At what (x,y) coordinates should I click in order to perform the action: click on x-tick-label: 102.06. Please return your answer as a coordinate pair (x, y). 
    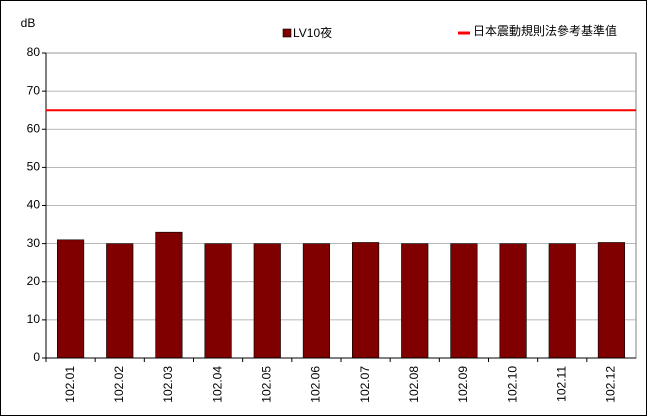
    Looking at the image, I should click on (316, 384).